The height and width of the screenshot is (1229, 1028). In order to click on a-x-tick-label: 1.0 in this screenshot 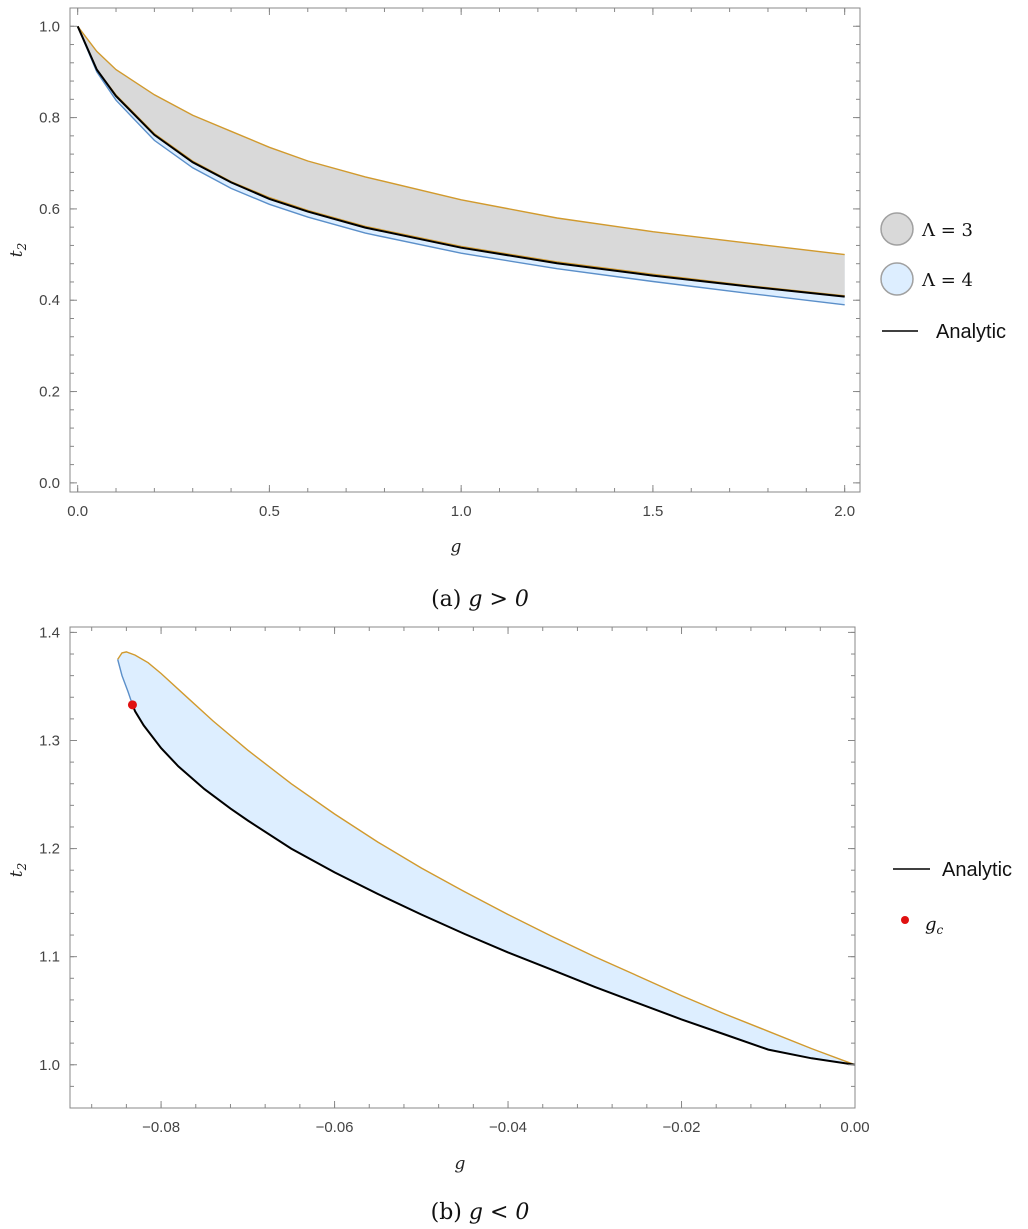, I will do `click(461, 511)`.